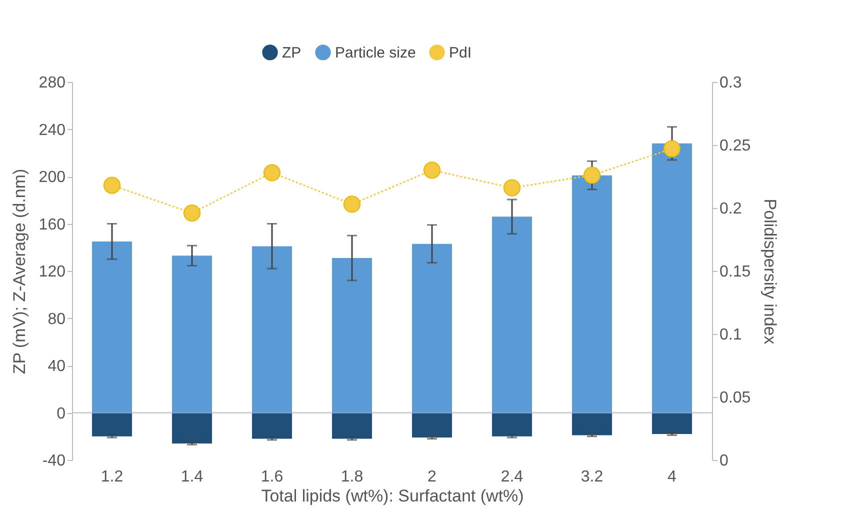 The height and width of the screenshot is (512, 860). I want to click on y-tick-label: 80, so click(57, 319).